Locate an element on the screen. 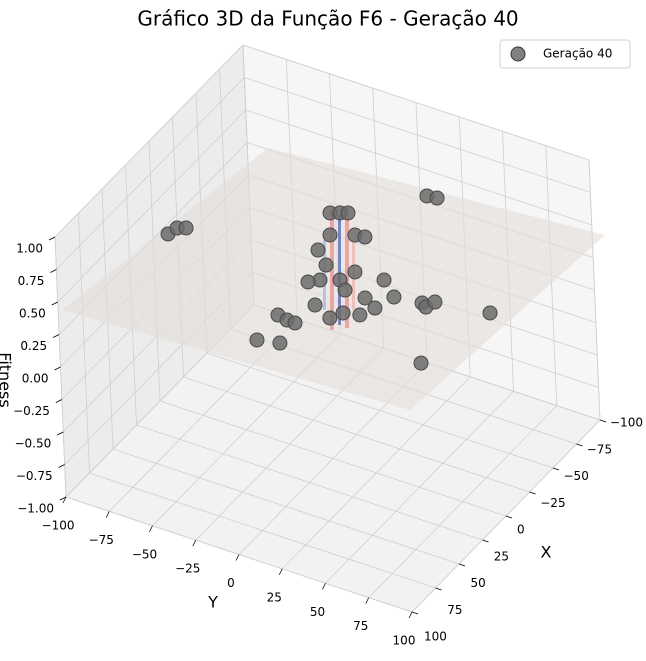 The width and height of the screenshot is (646, 661). x-tick-label: 50 is located at coordinates (478, 583).